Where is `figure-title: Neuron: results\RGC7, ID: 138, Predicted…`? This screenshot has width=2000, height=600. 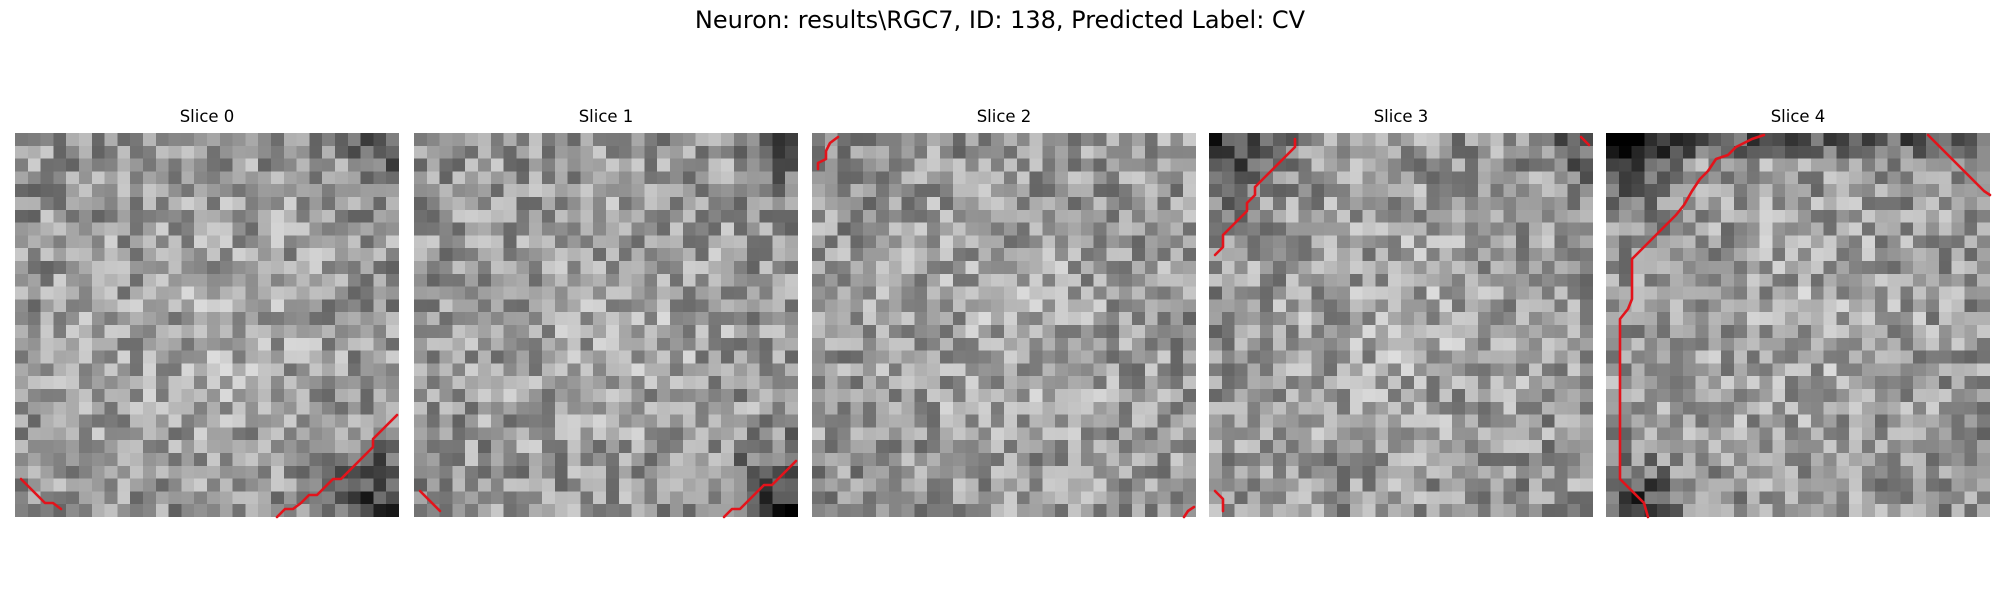 figure-title: Neuron: results\RGC7, ID: 138, Predicted… is located at coordinates (1000, 20).